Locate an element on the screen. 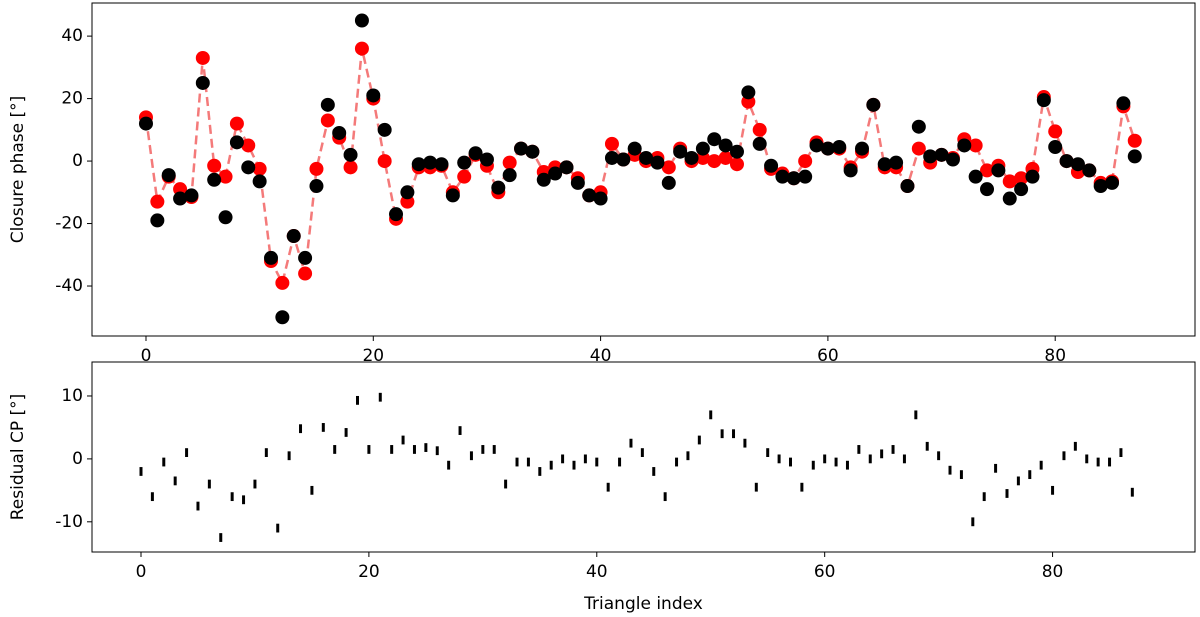  x-tick-label: 80 is located at coordinates (1053, 572).